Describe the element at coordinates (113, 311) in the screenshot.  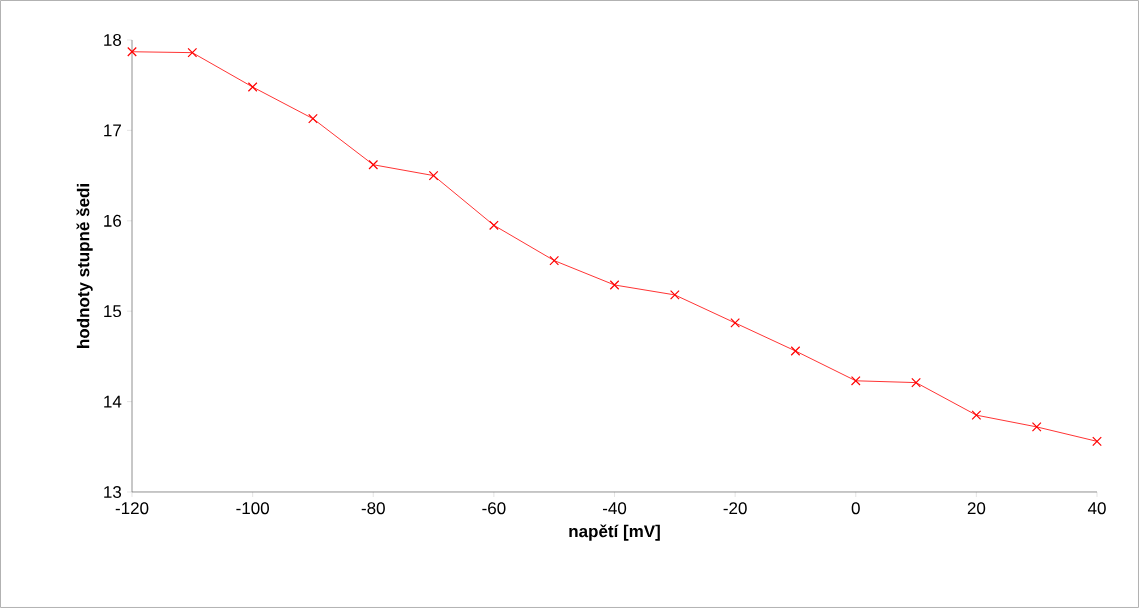
I see `y-tick-label: 15` at that location.